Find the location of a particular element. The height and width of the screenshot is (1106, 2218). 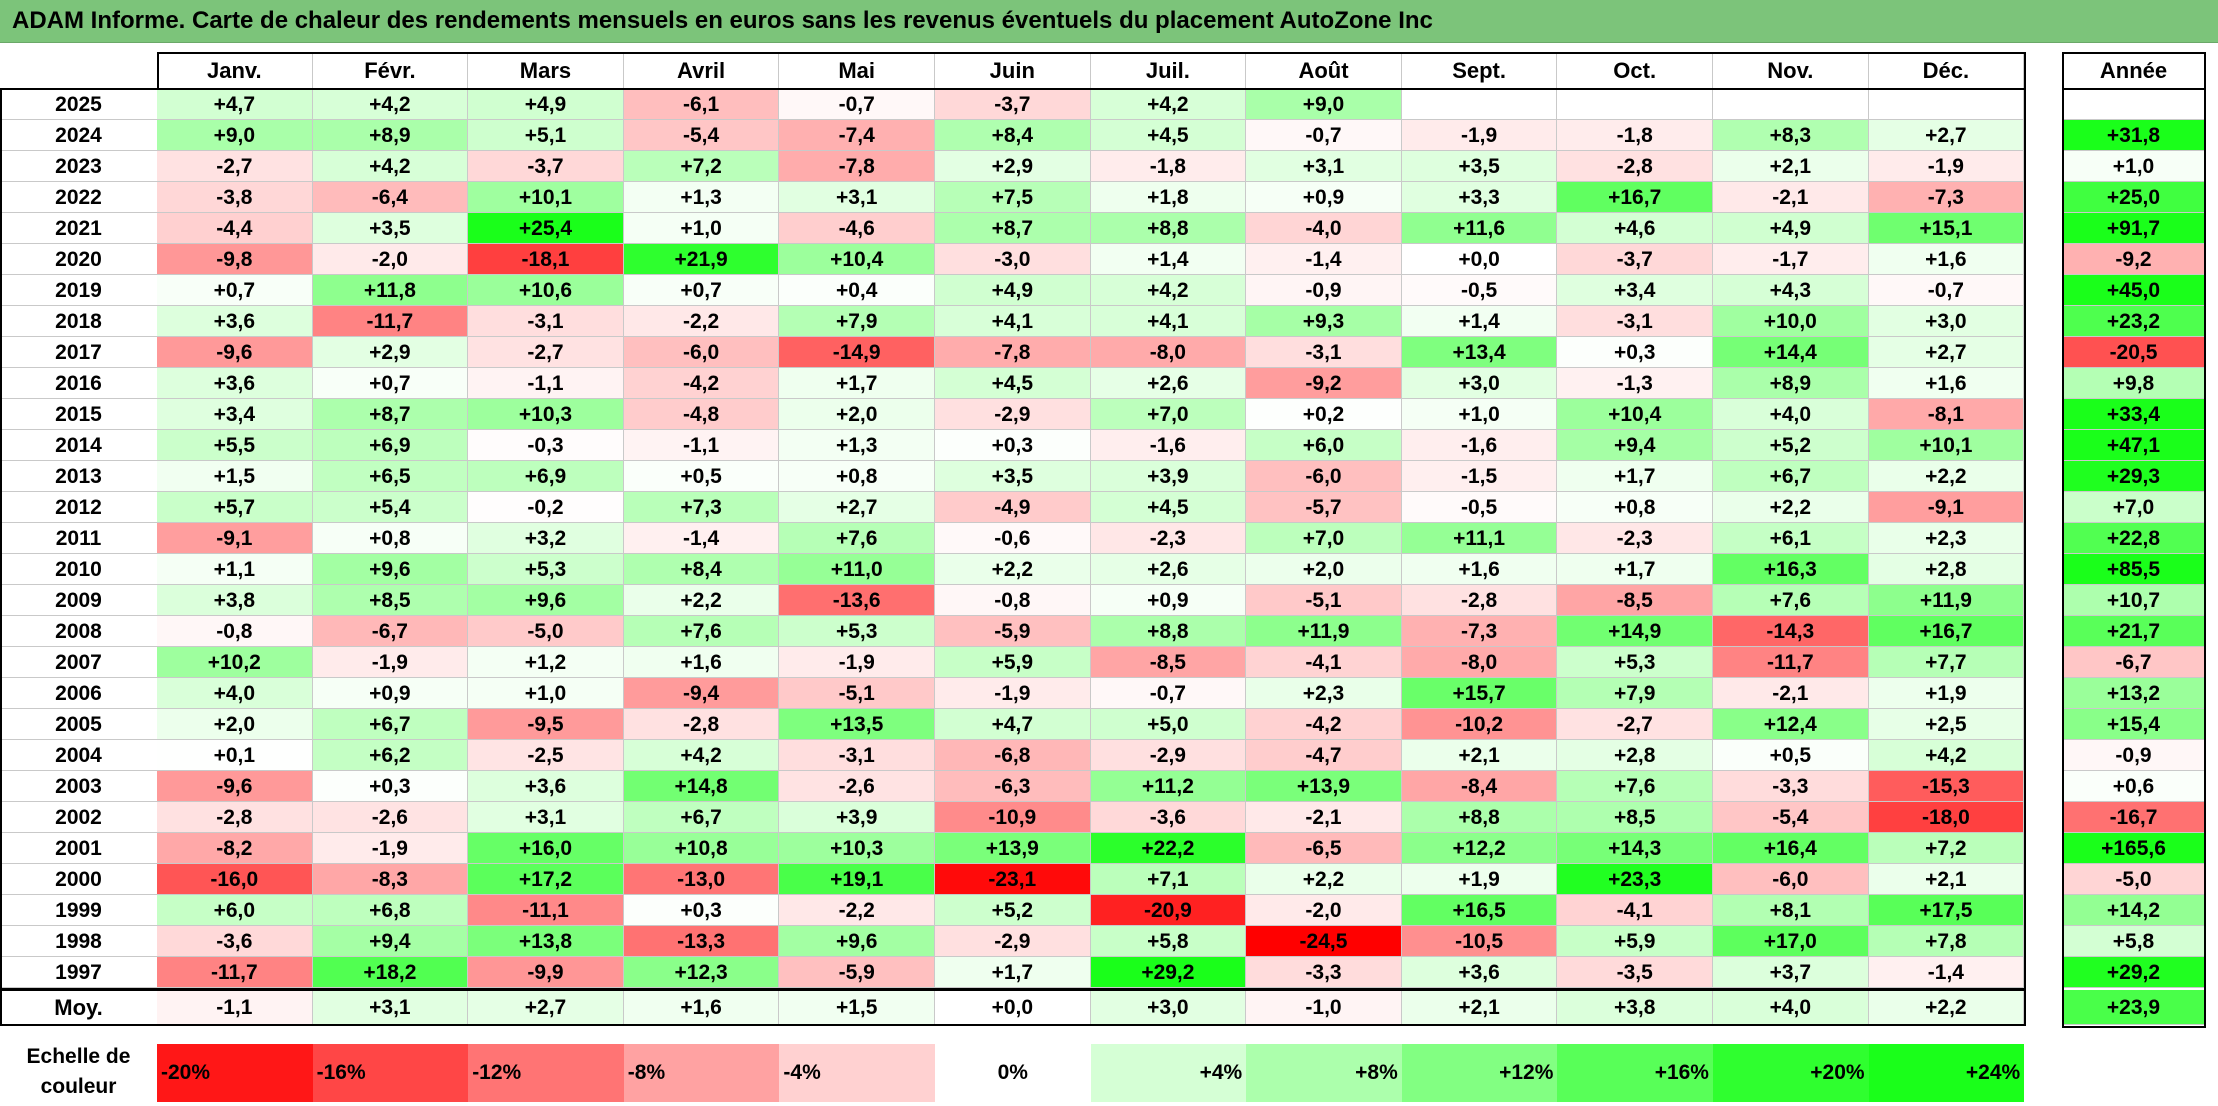

annual-cell: +91,7 is located at coordinates (2134, 228).